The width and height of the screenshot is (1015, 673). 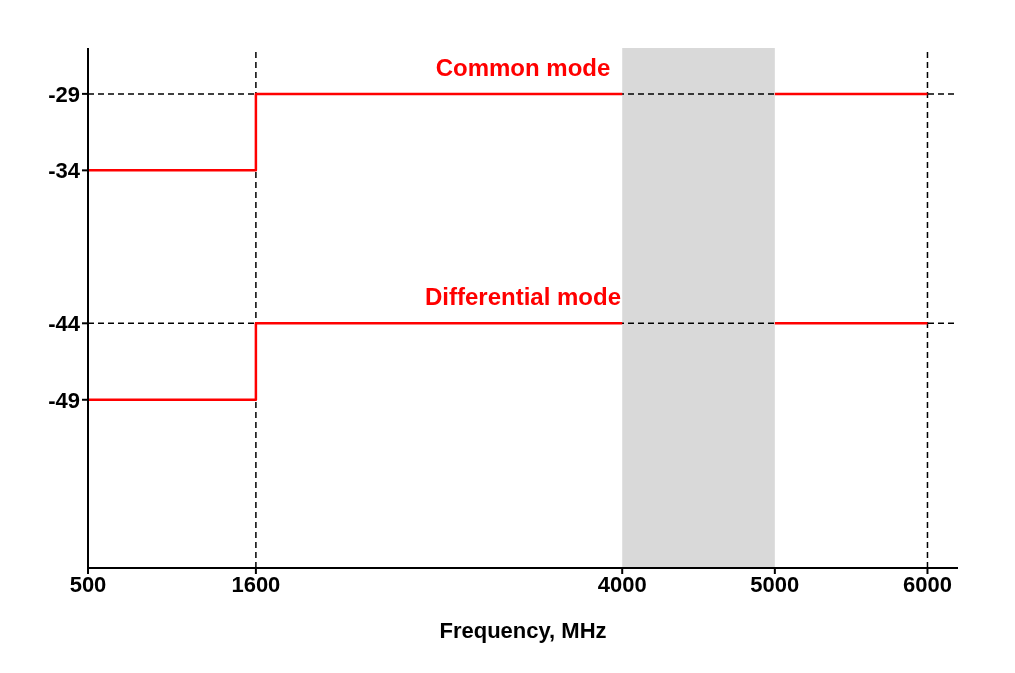 I want to click on y-tick-label: -34, so click(x=64, y=171).